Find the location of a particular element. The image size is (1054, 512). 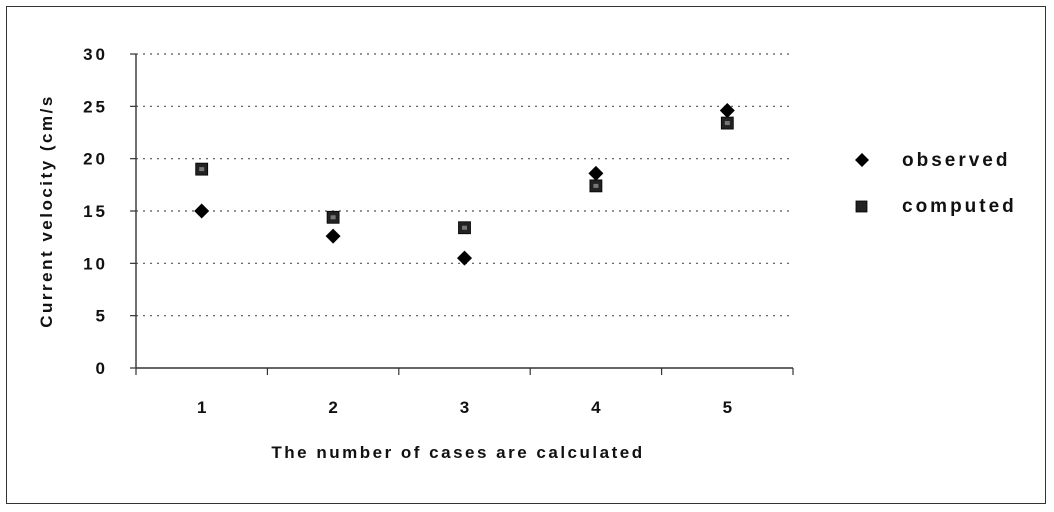

y-tick-label-20: 20 is located at coordinates (95, 159).